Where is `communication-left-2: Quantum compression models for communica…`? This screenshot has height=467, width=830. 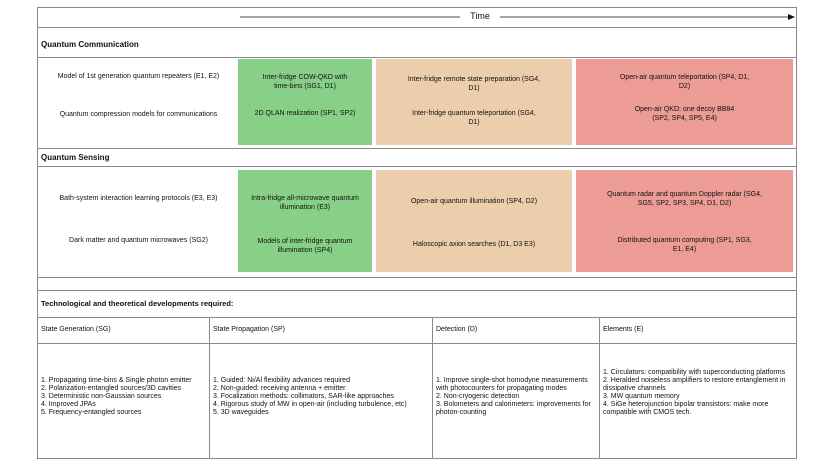
communication-left-2: Quantum compression models for communica… is located at coordinates (138, 114).